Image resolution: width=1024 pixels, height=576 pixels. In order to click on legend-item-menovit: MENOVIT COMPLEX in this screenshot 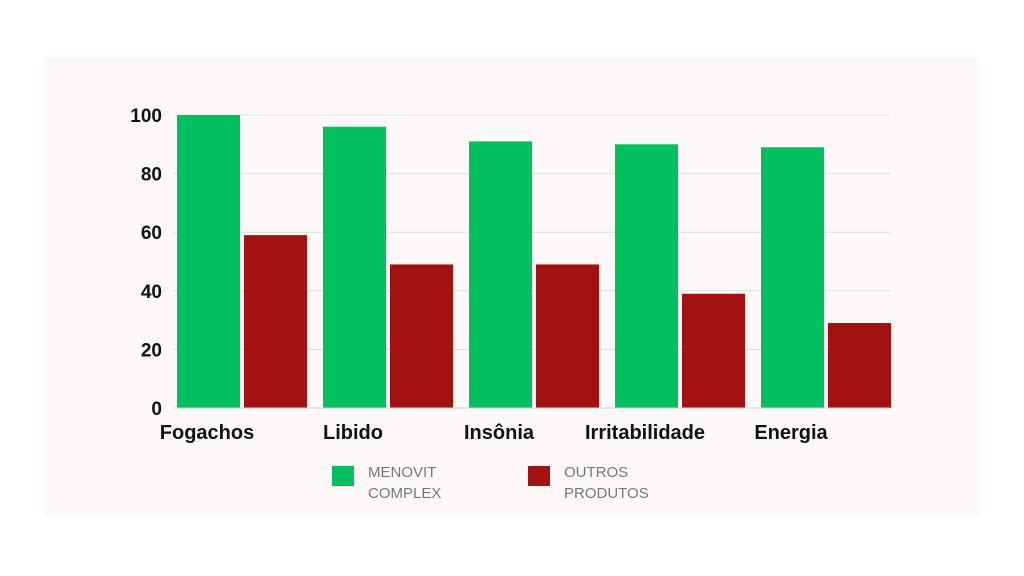, I will do `click(400, 483)`.